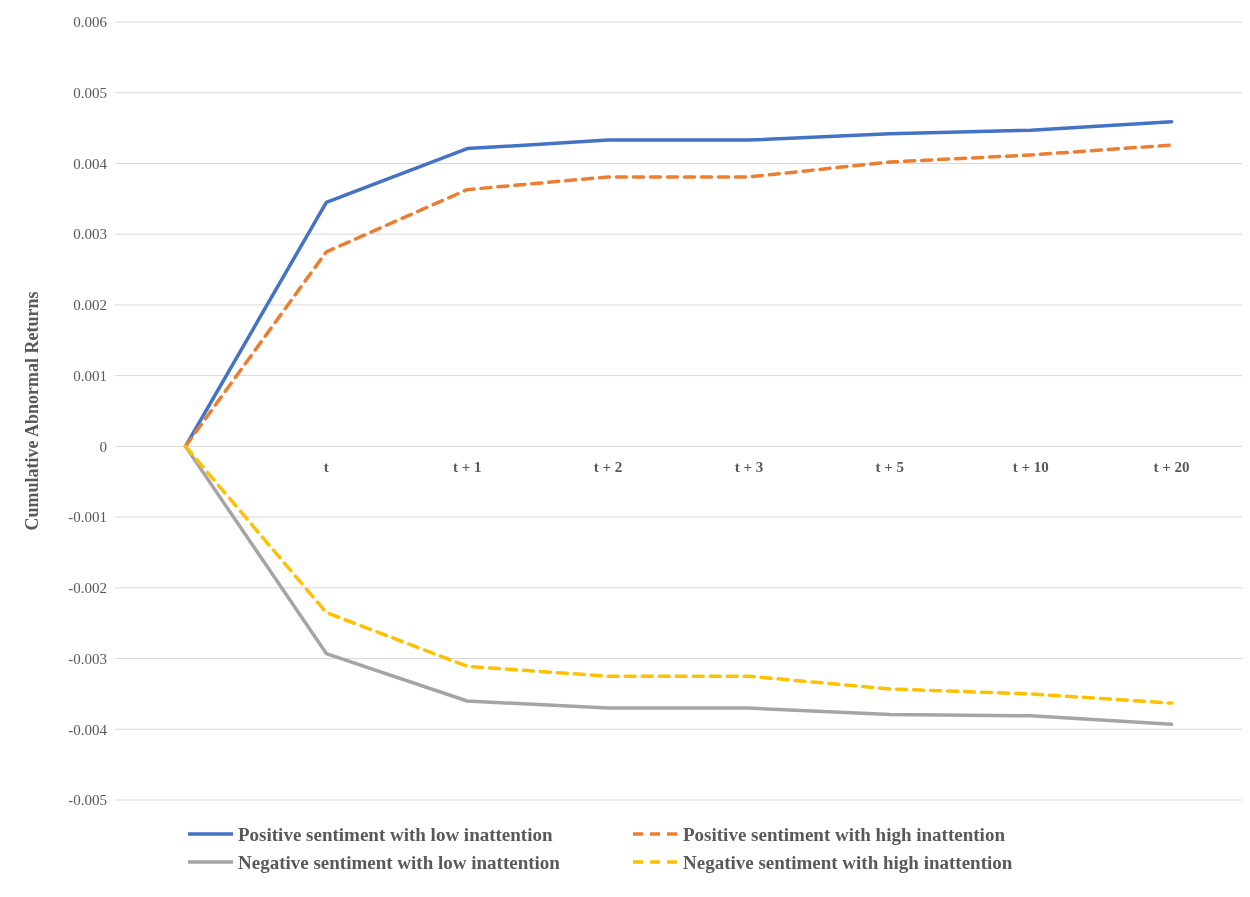  What do you see at coordinates (326, 467) in the screenshot?
I see `x-tick-label: t` at bounding box center [326, 467].